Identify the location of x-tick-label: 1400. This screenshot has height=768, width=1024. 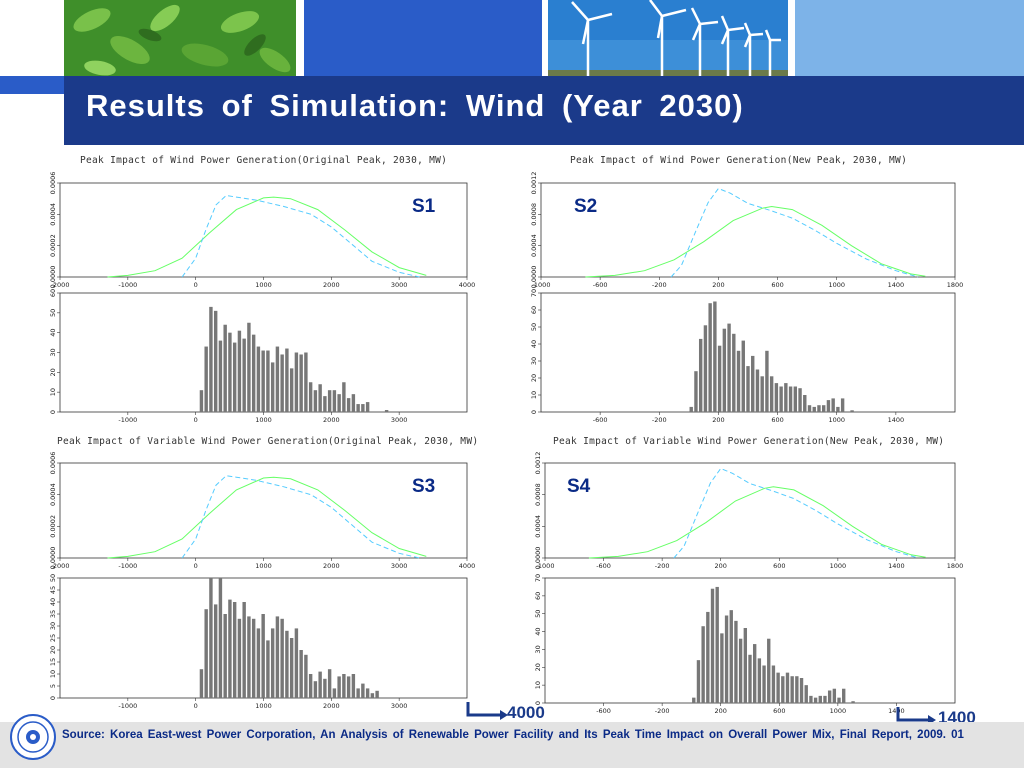
(896, 285).